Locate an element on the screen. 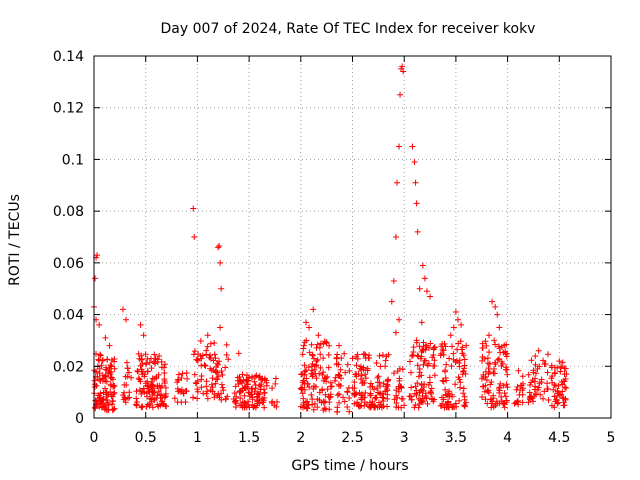  y-tick-label: 0.14 is located at coordinates (68, 57).